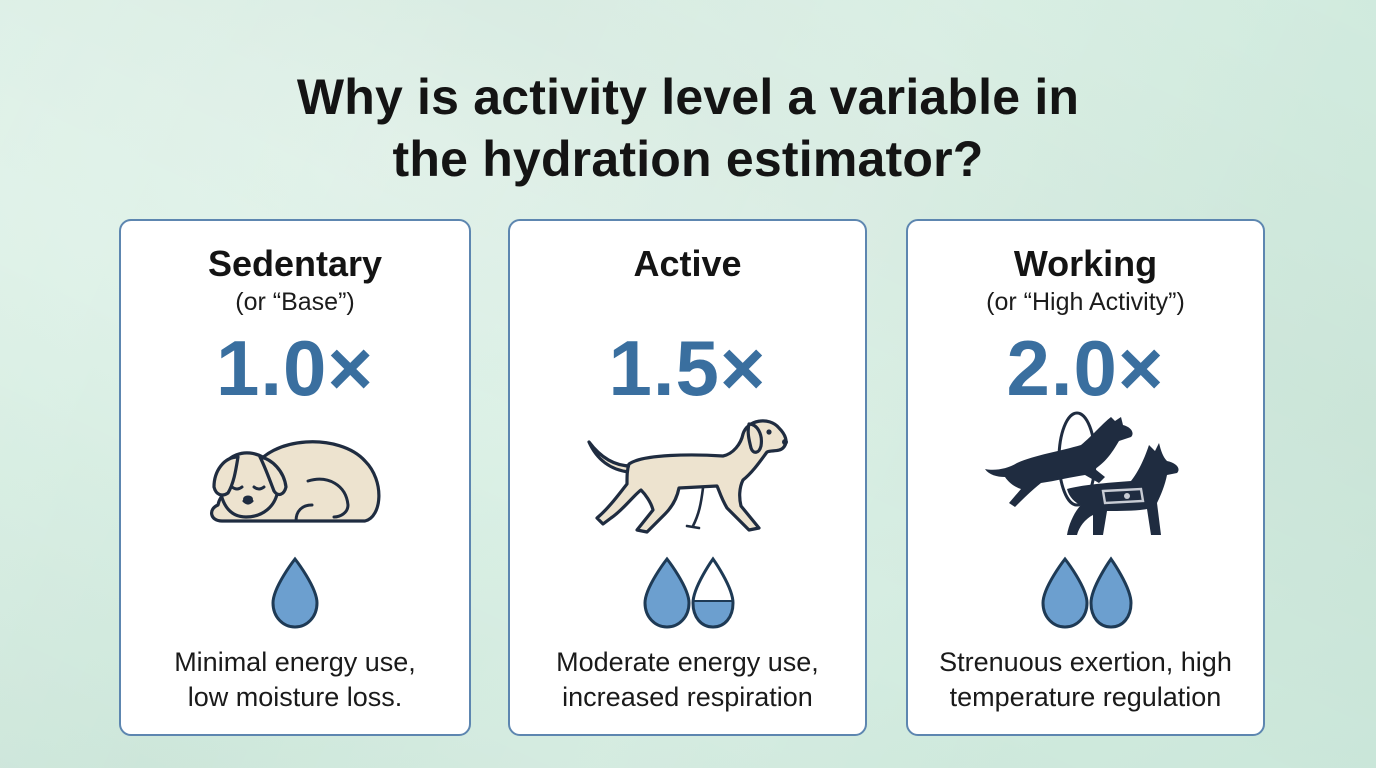 This screenshot has width=1376, height=768. What do you see at coordinates (688, 159) in the screenshot?
I see `page-title-line-2: the hydration estimator?` at bounding box center [688, 159].